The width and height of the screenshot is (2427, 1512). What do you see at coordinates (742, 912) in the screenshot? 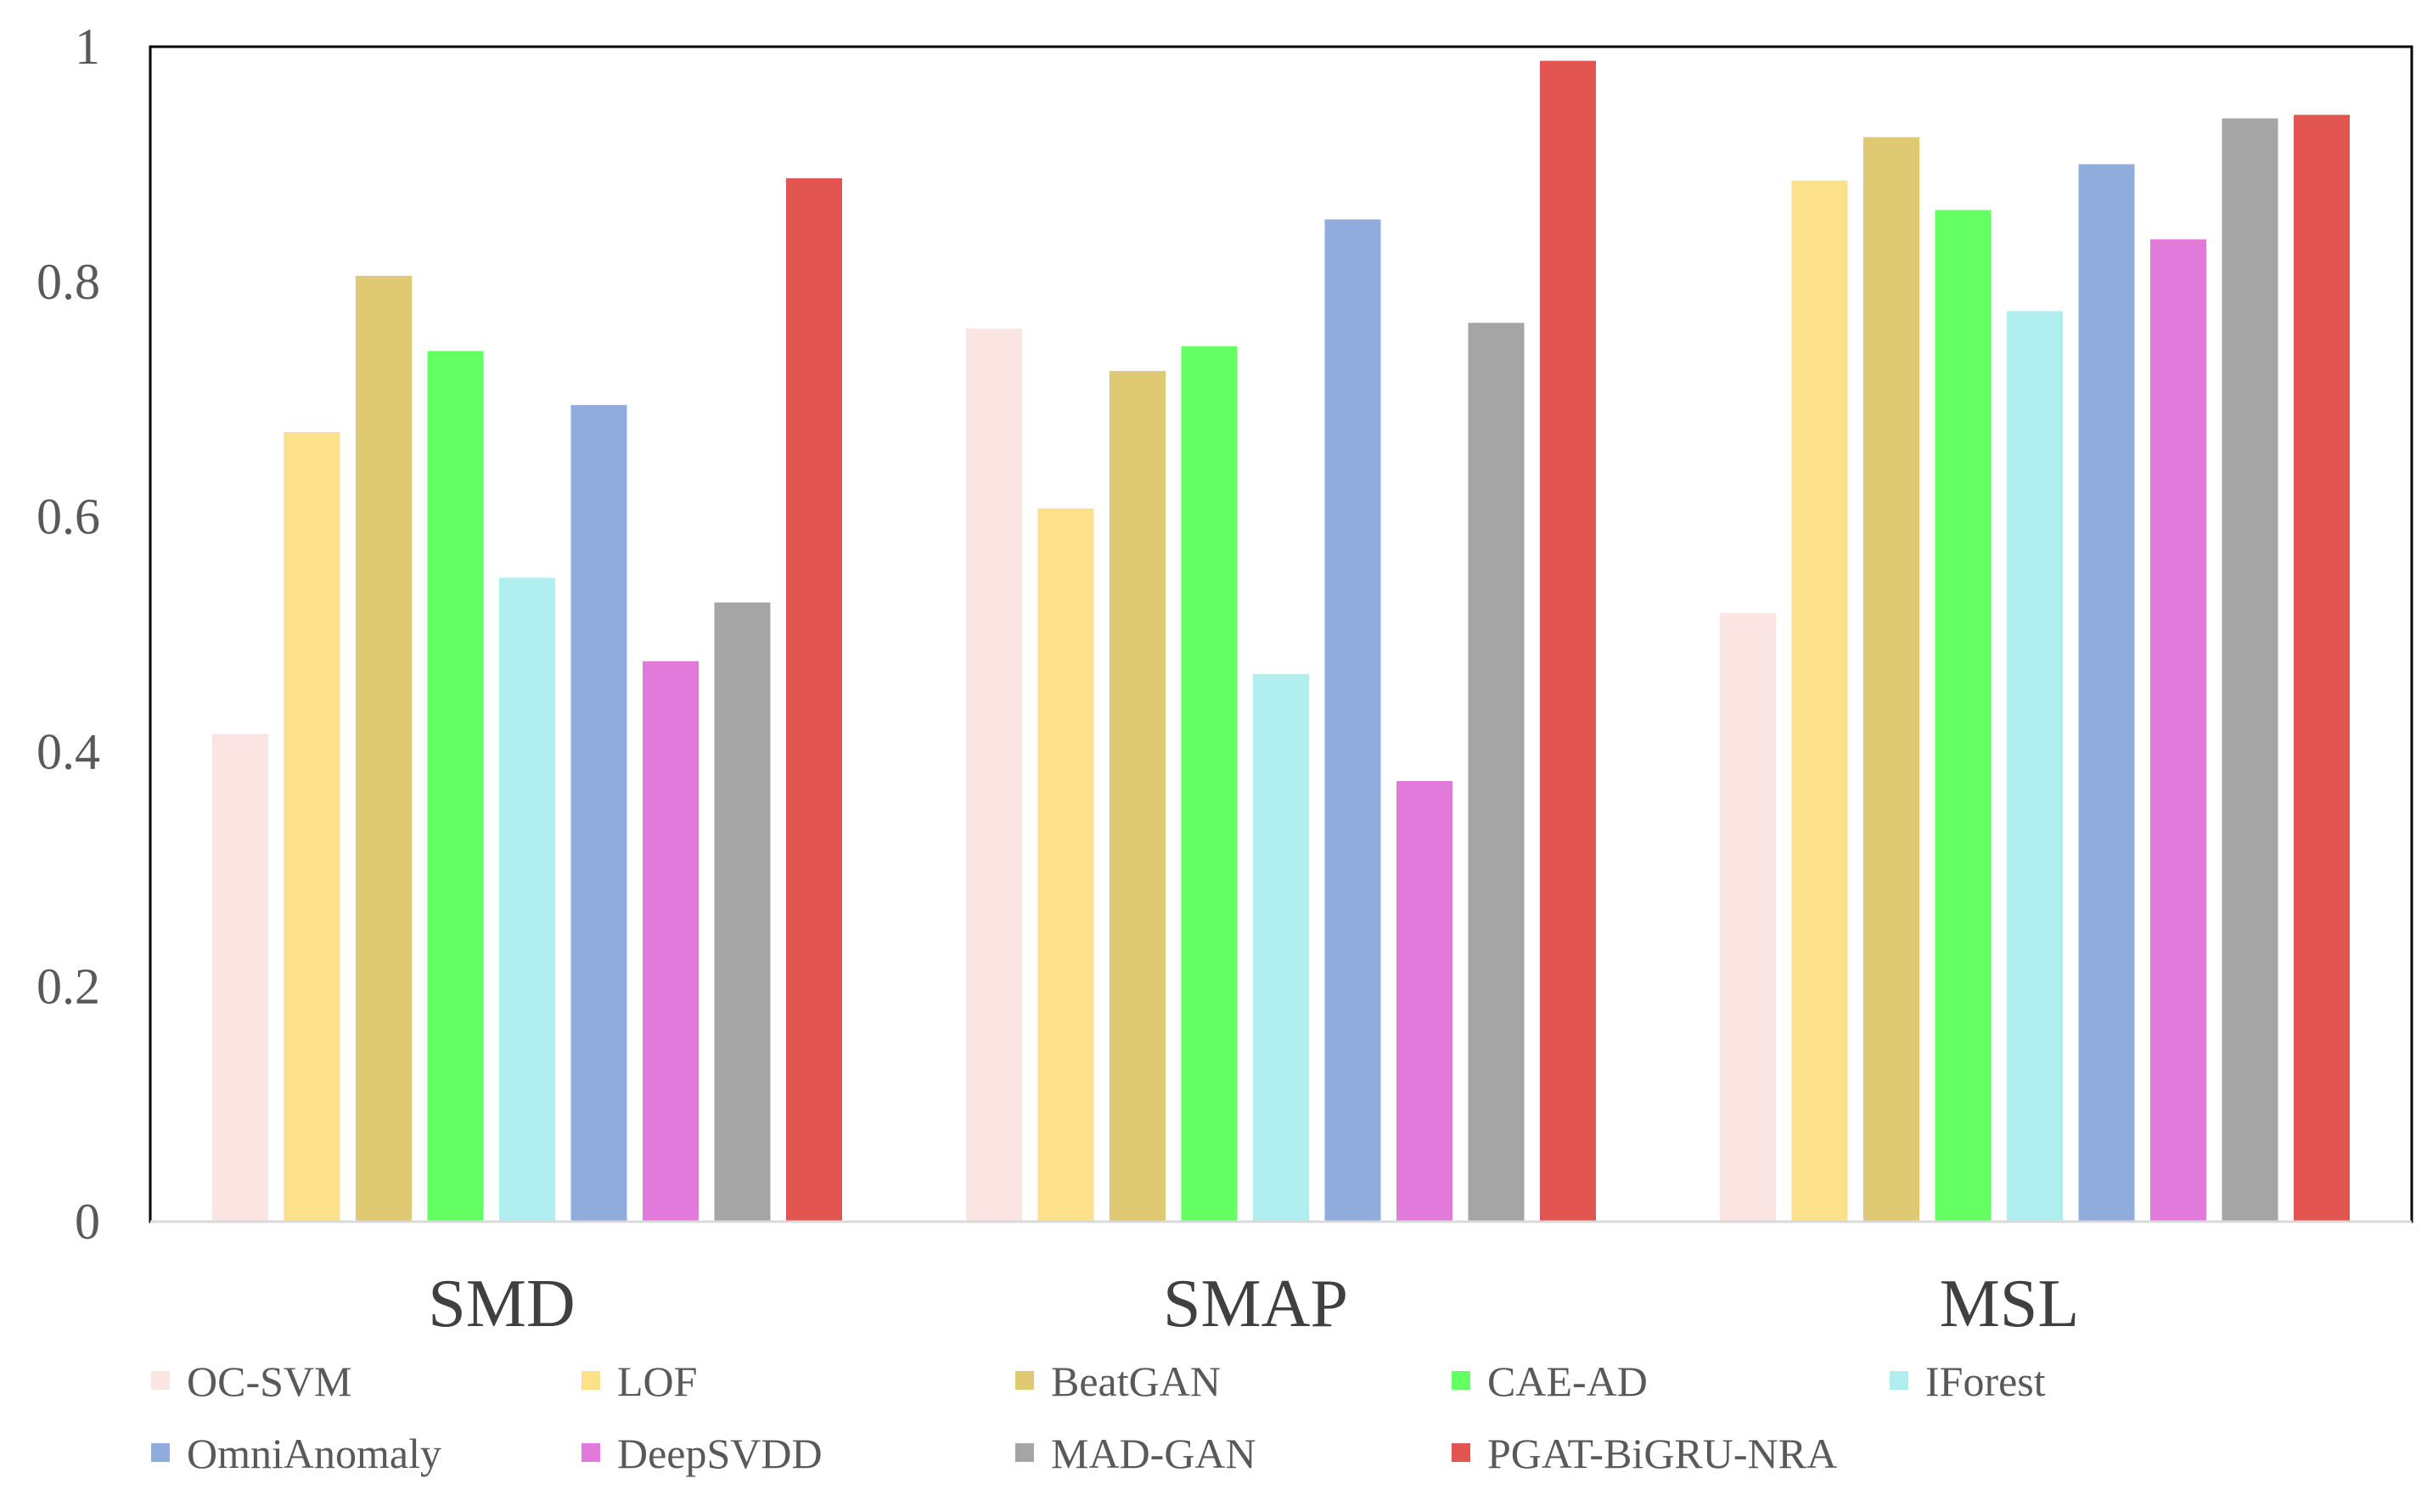
I see `bar-mad-gan-smd` at bounding box center [742, 912].